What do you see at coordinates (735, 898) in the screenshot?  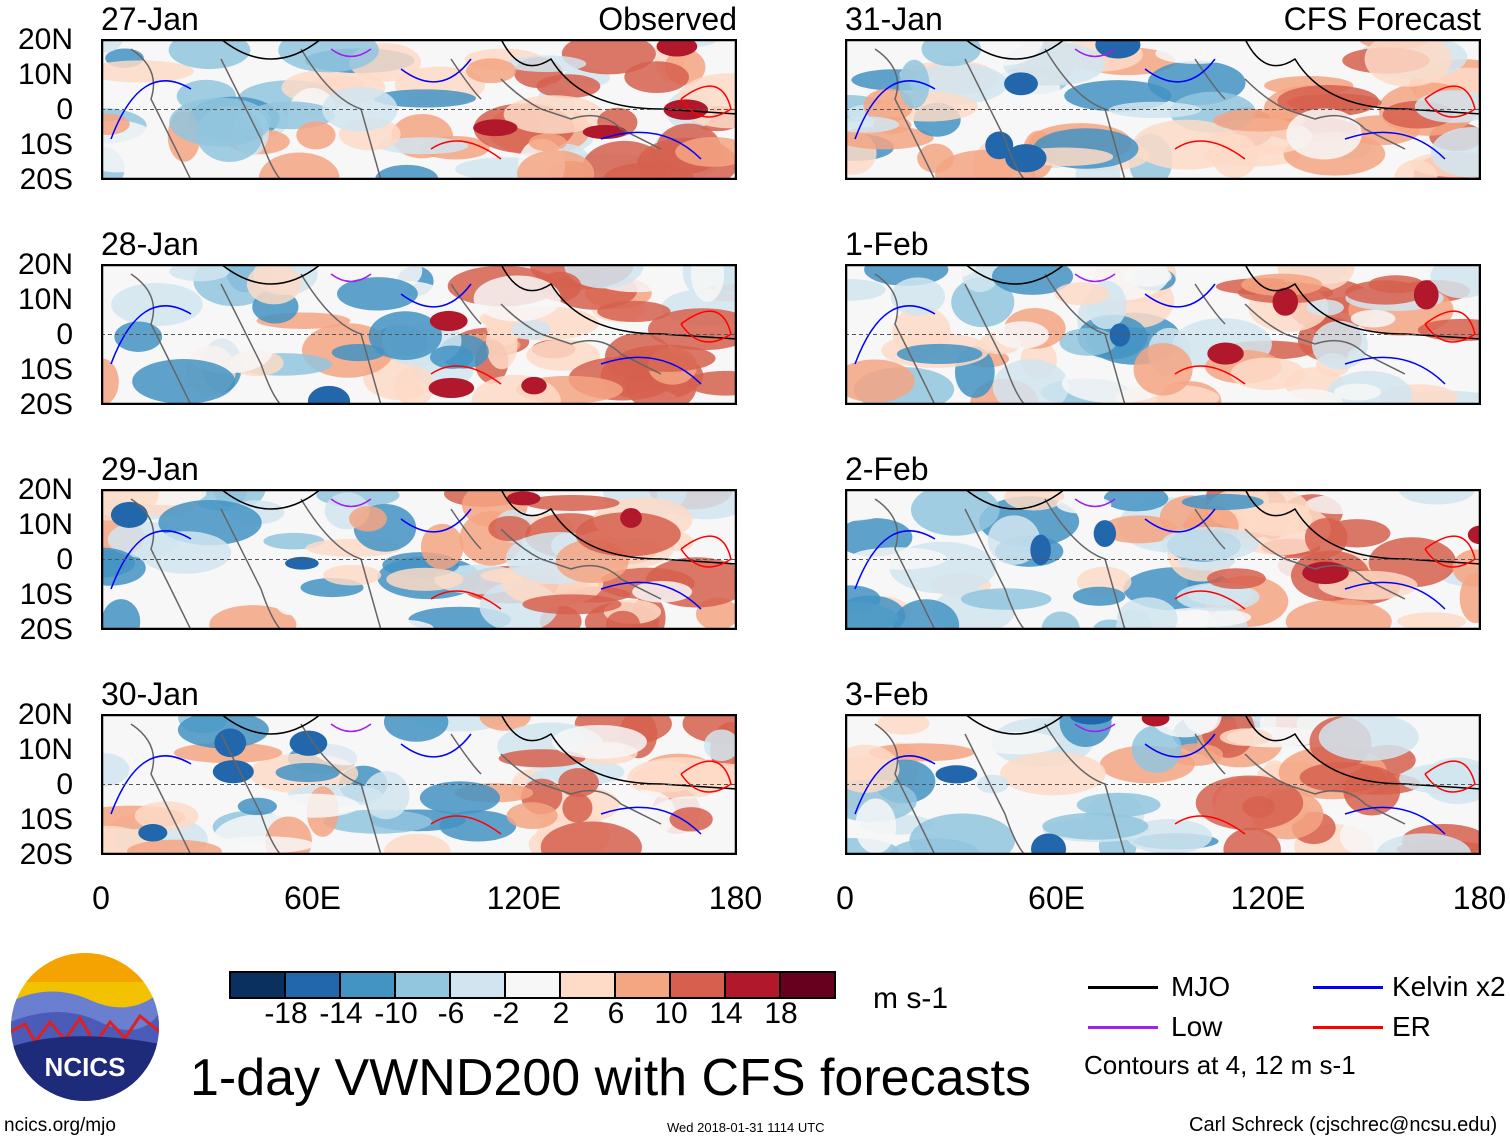 I see `lon-label: 180` at bounding box center [735, 898].